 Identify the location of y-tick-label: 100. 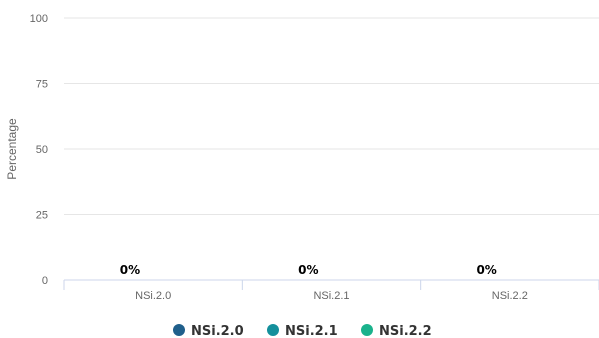
(39, 19).